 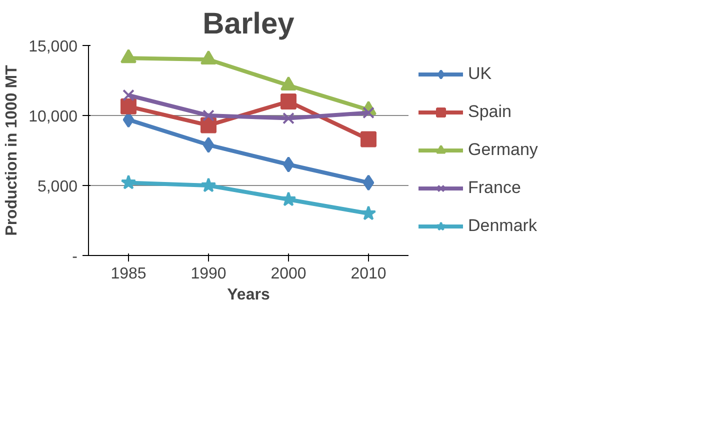 What do you see at coordinates (248, 295) in the screenshot?
I see `x-axis-title: Years` at bounding box center [248, 295].